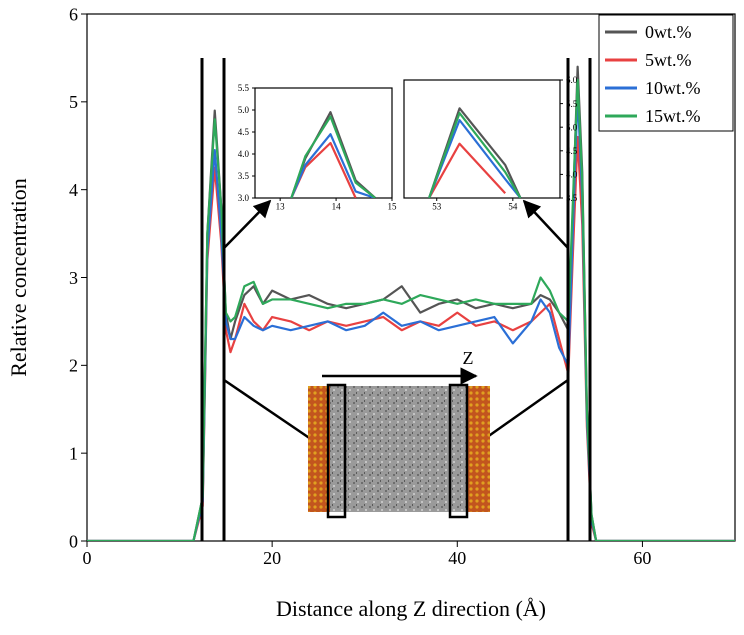 The height and width of the screenshot is (635, 744). I want to click on y-tick-label: 3, so click(73, 278).